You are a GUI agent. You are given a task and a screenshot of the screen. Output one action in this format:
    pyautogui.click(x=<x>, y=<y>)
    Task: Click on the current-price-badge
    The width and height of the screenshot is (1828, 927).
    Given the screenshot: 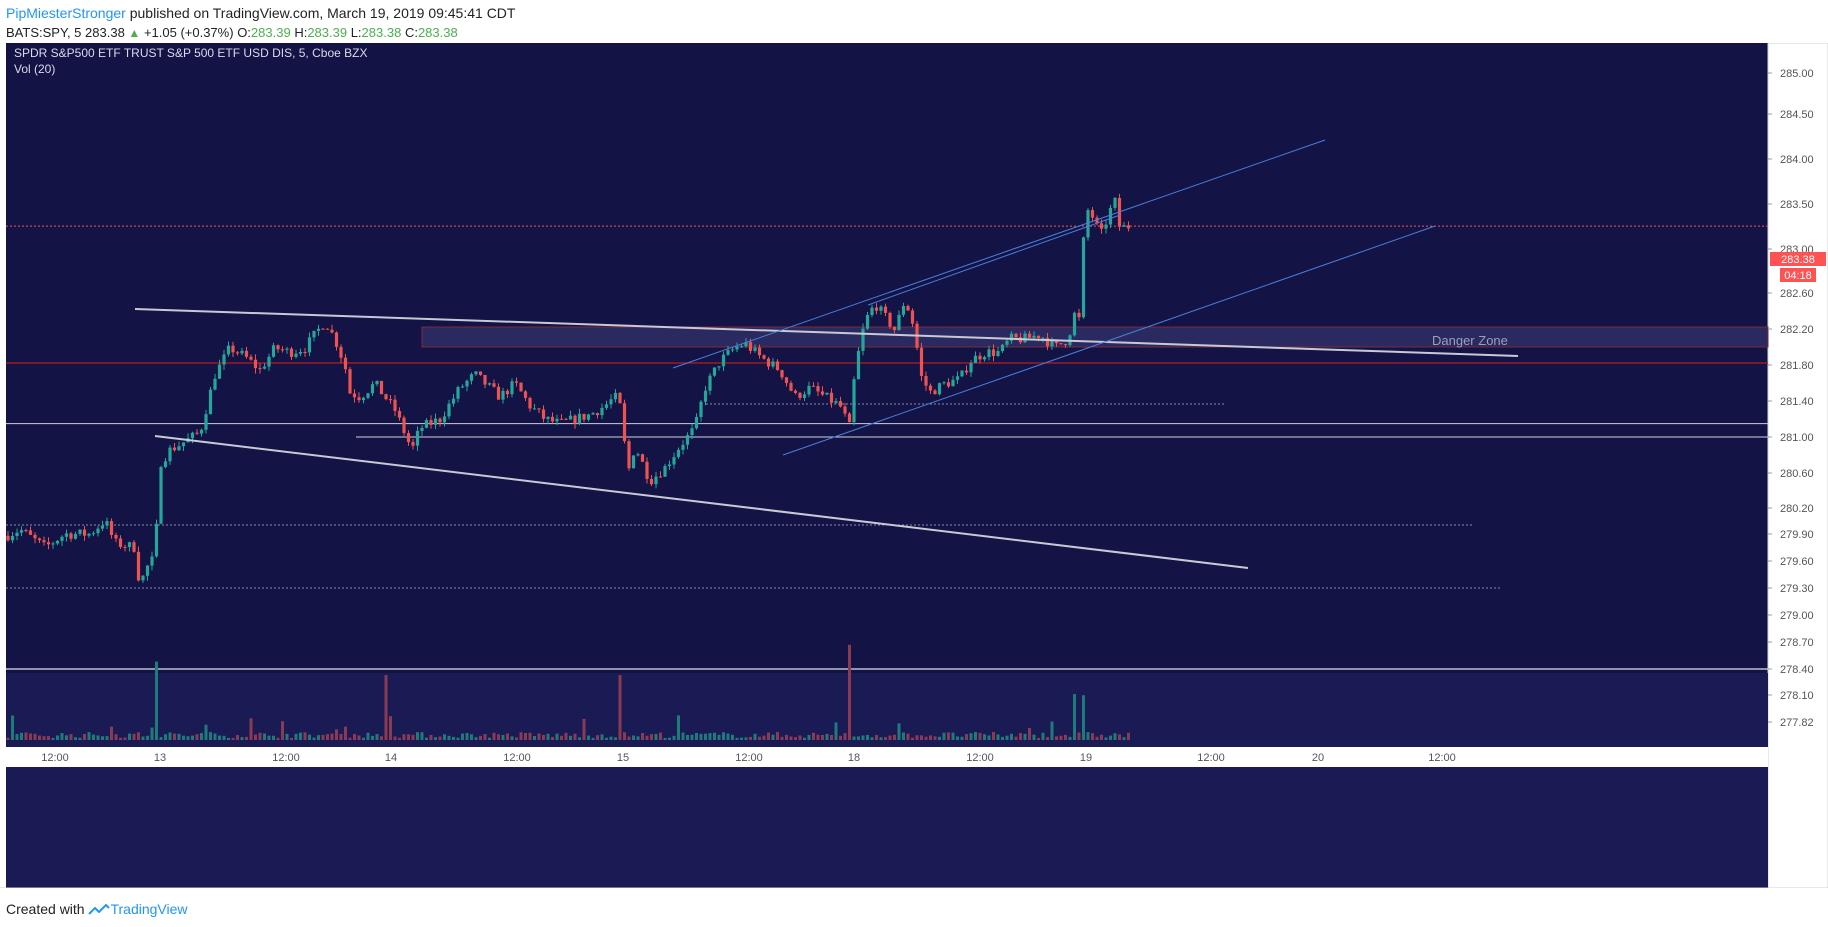 What is the action you would take?
    pyautogui.click(x=1798, y=259)
    